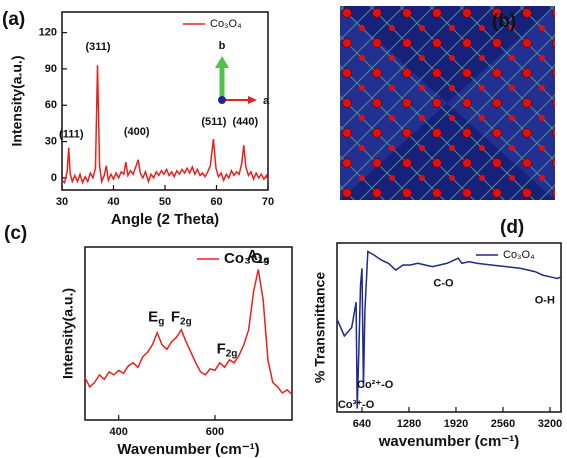 Image resolution: width=567 pixels, height=458 pixels. Describe the element at coordinates (252, 100) in the screenshot. I see `arrow-a-head` at that location.